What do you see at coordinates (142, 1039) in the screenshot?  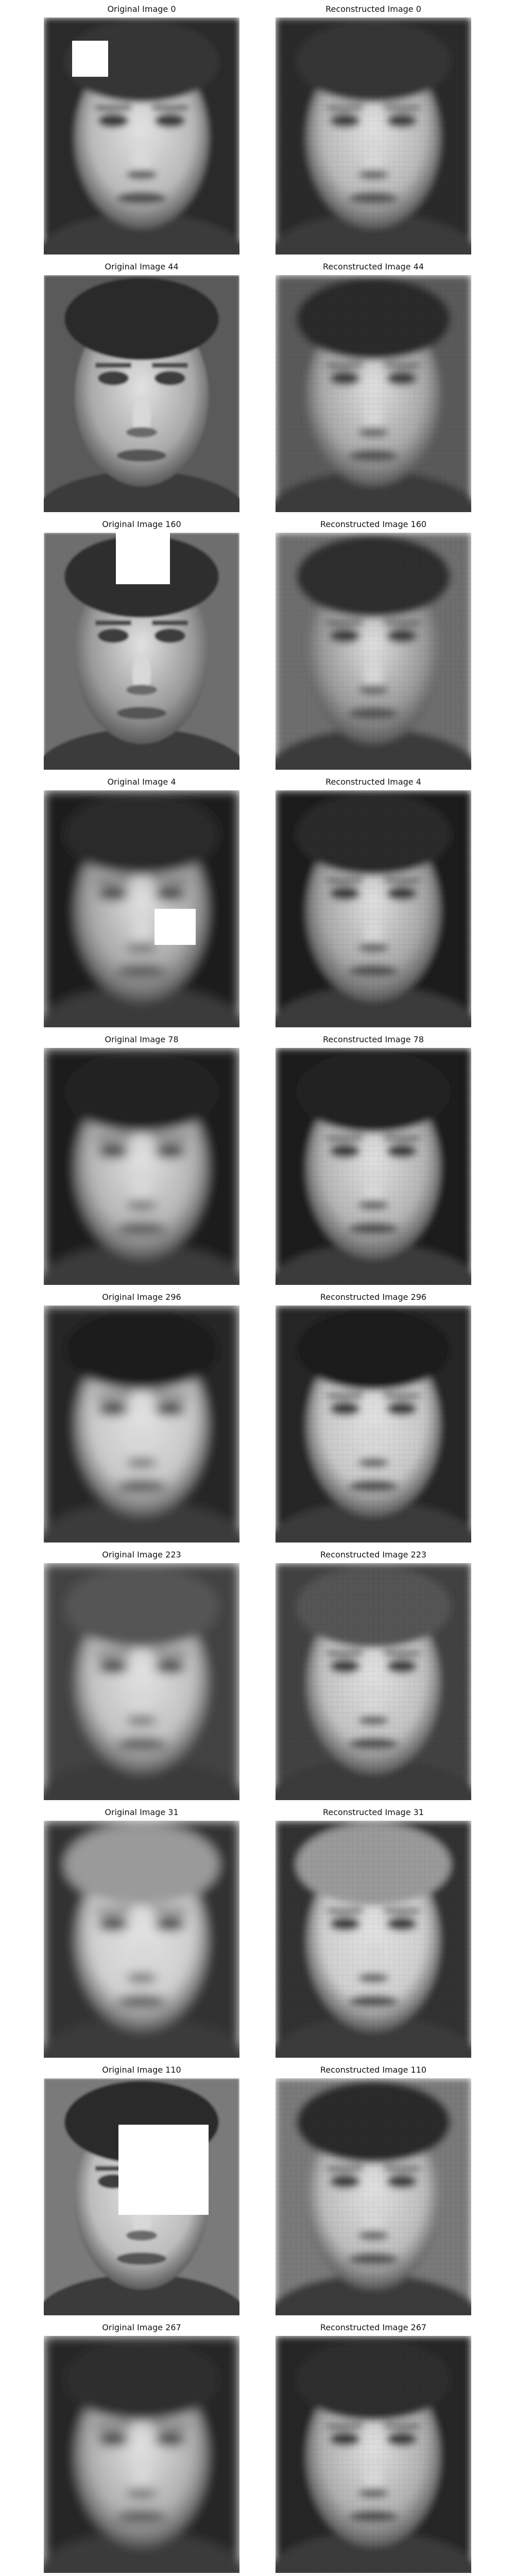 I see `original-image-78-title: Original Image 78` at bounding box center [142, 1039].